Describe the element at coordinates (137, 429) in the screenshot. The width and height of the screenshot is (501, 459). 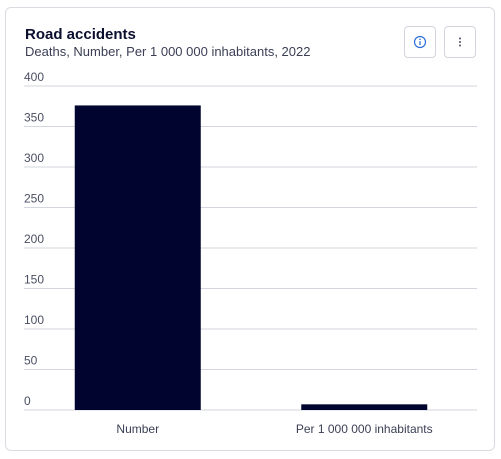
I see `x-category-label: Number` at that location.